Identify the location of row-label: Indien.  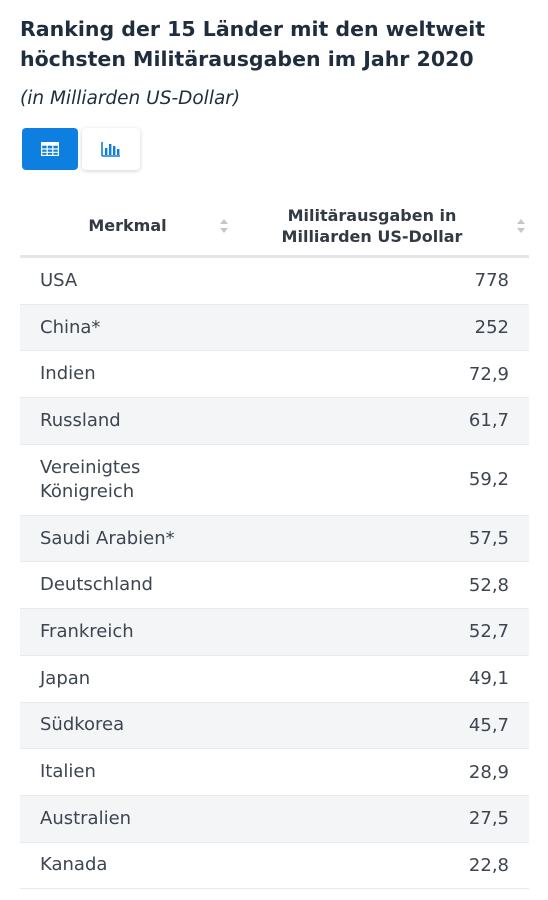
(68, 374).